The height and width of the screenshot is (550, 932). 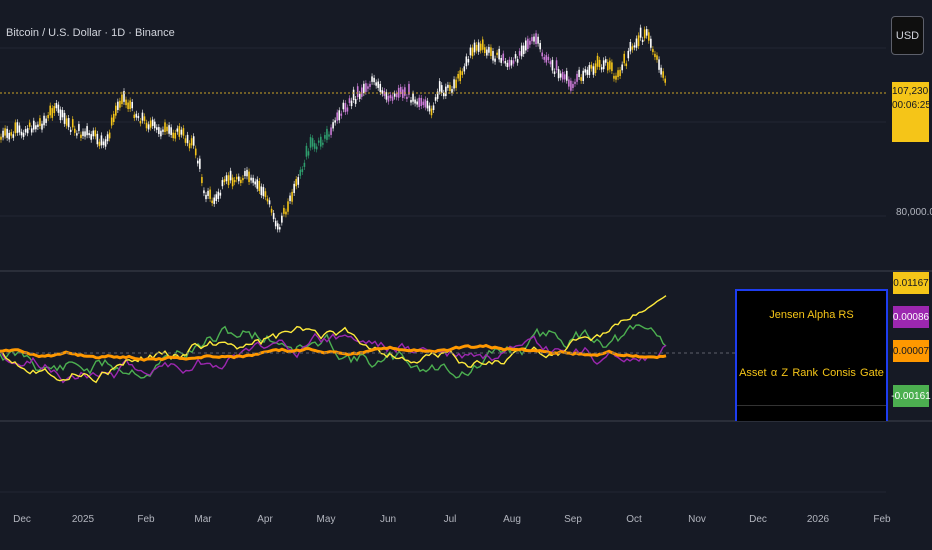 I want to click on series-line-green, so click(x=333, y=351).